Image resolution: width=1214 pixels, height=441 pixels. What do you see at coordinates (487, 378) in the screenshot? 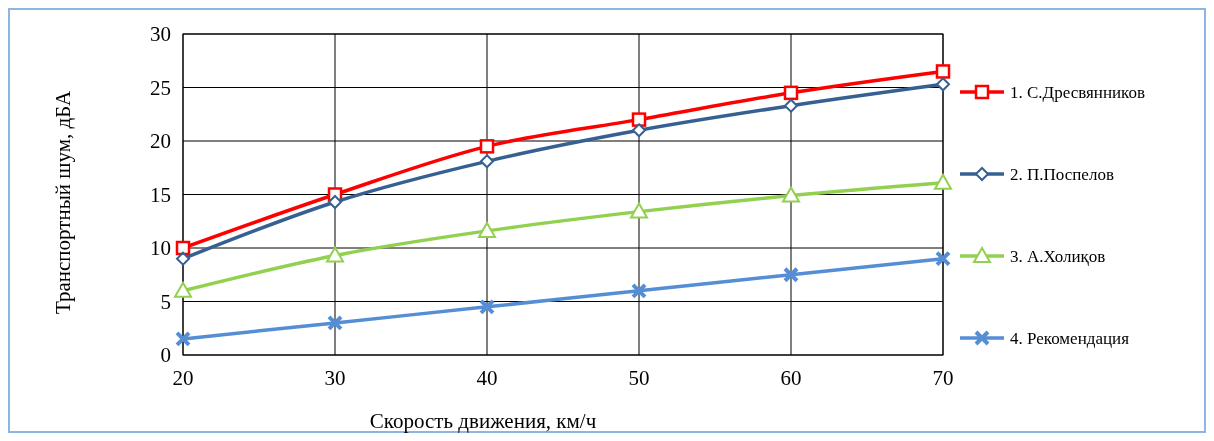
I see `x-tick-label: 40` at bounding box center [487, 378].